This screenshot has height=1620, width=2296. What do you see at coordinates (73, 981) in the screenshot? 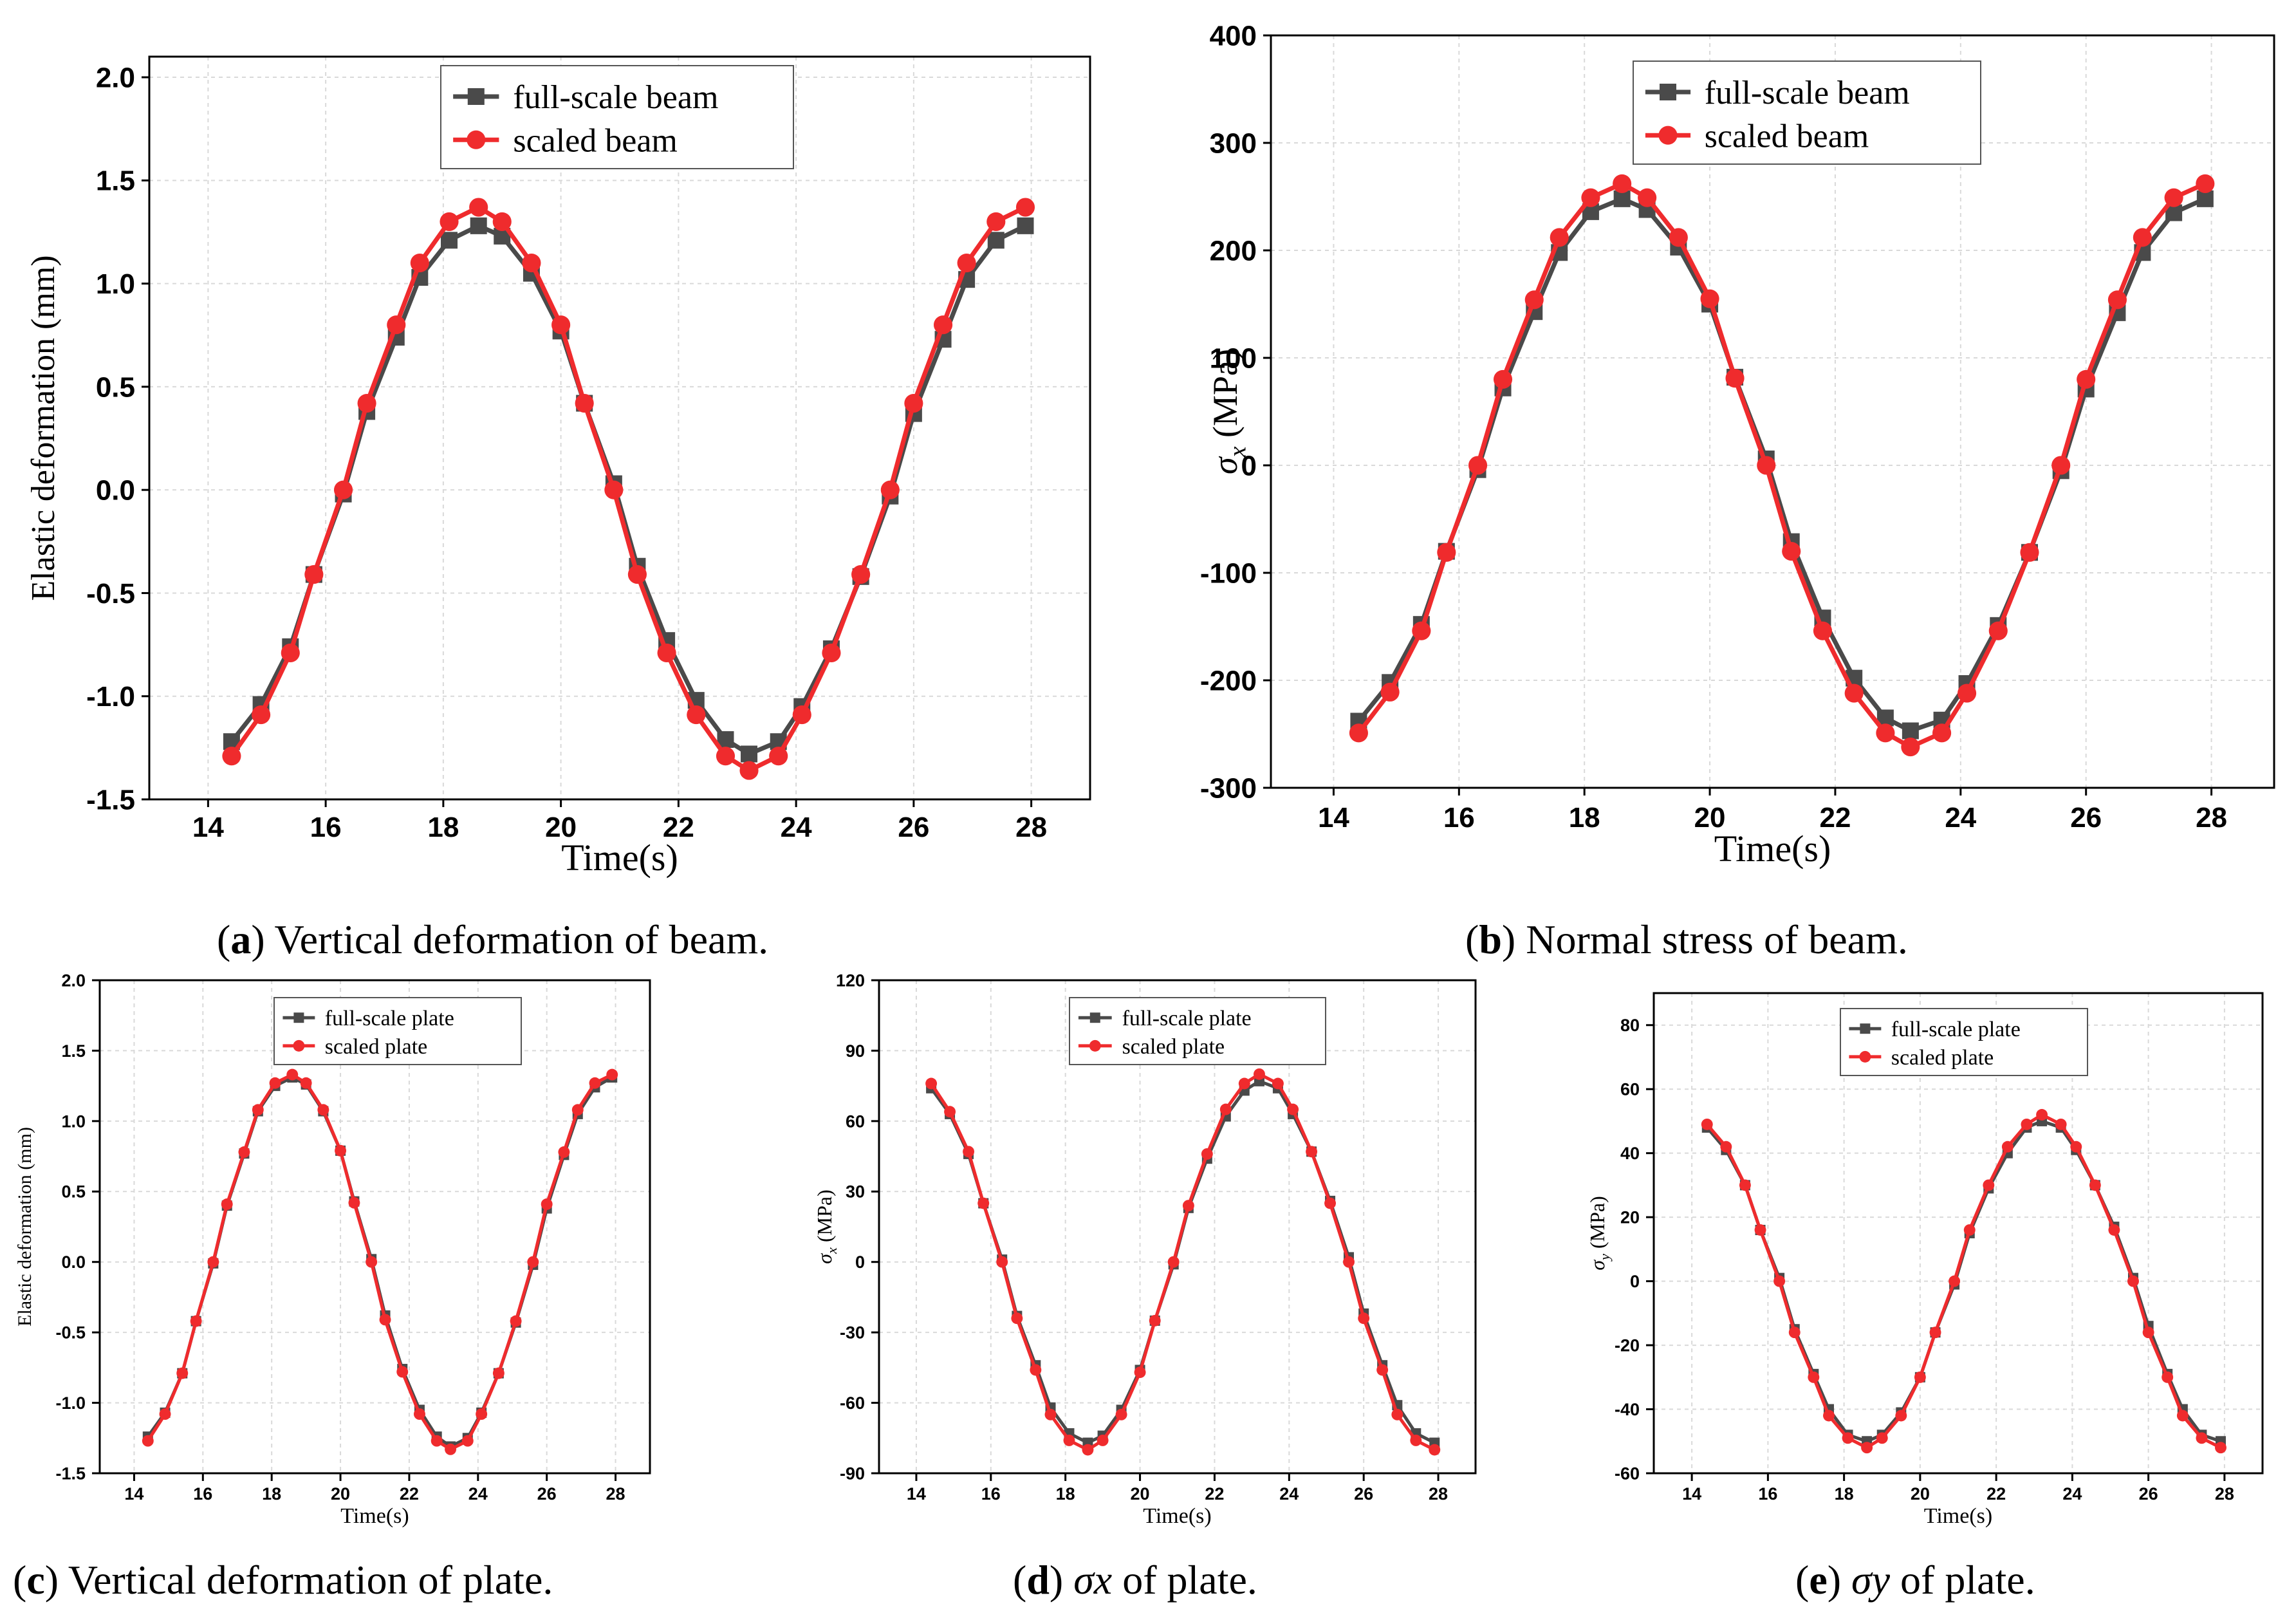
I see `y-tick-label: 2.0` at bounding box center [73, 981].